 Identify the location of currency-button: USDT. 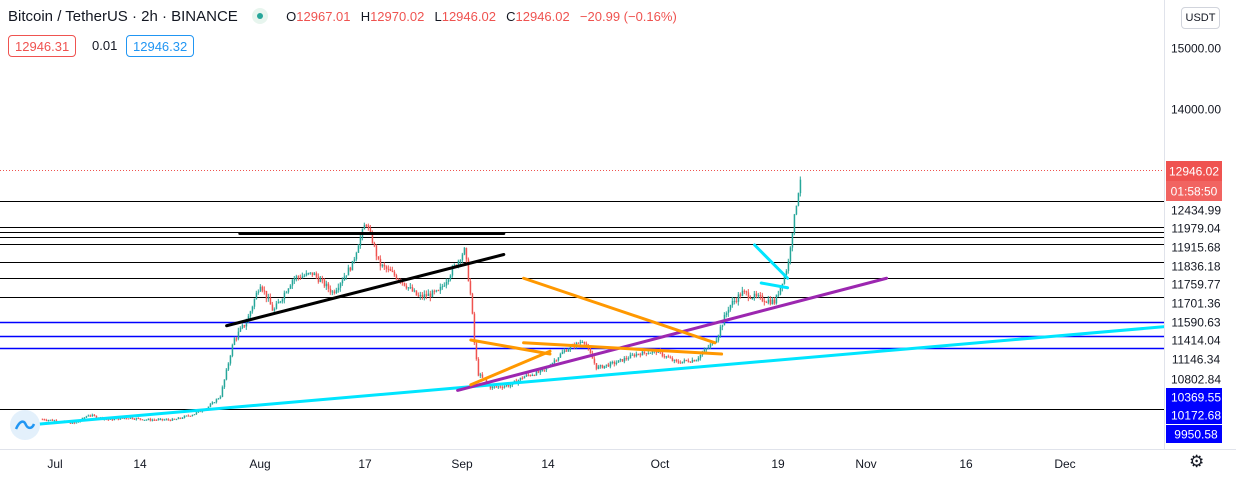
(1200, 18).